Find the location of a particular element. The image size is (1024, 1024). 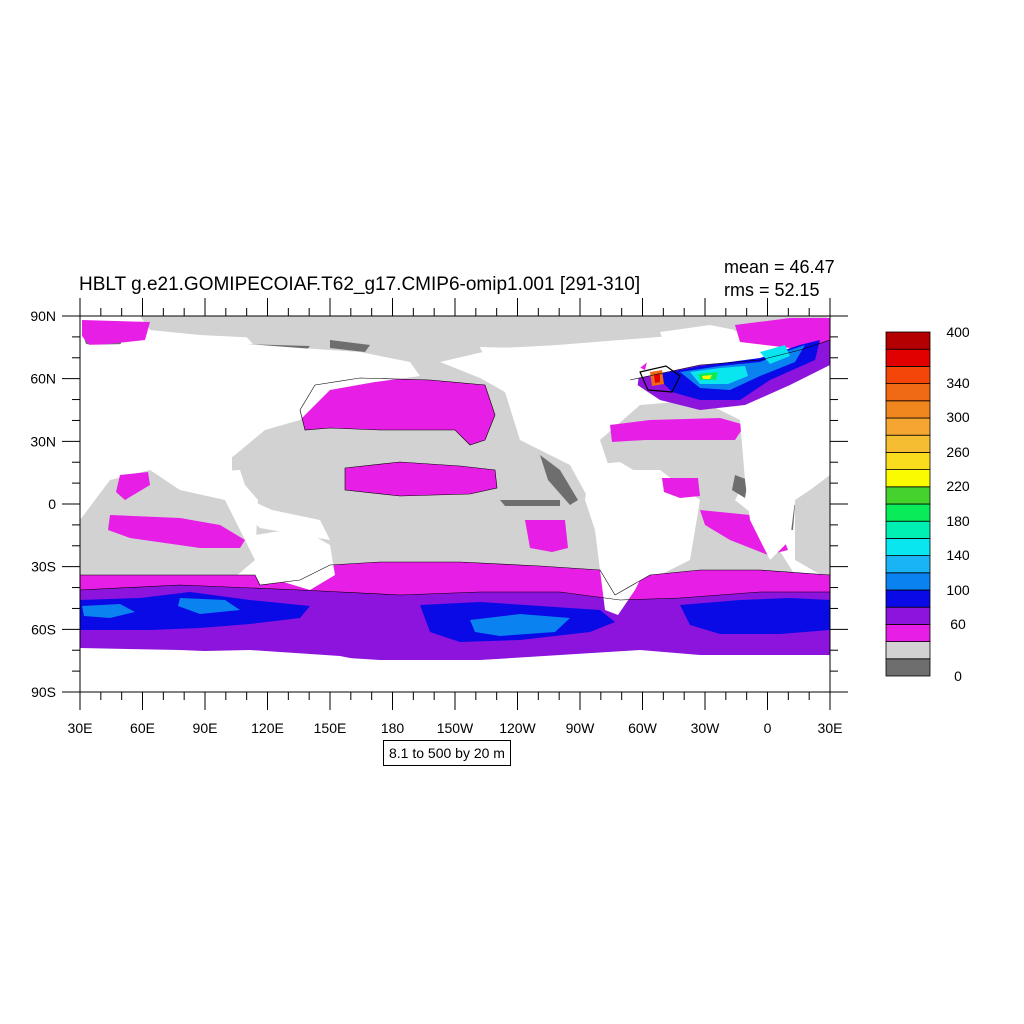

colorbar-label: 140 is located at coordinates (958, 555).